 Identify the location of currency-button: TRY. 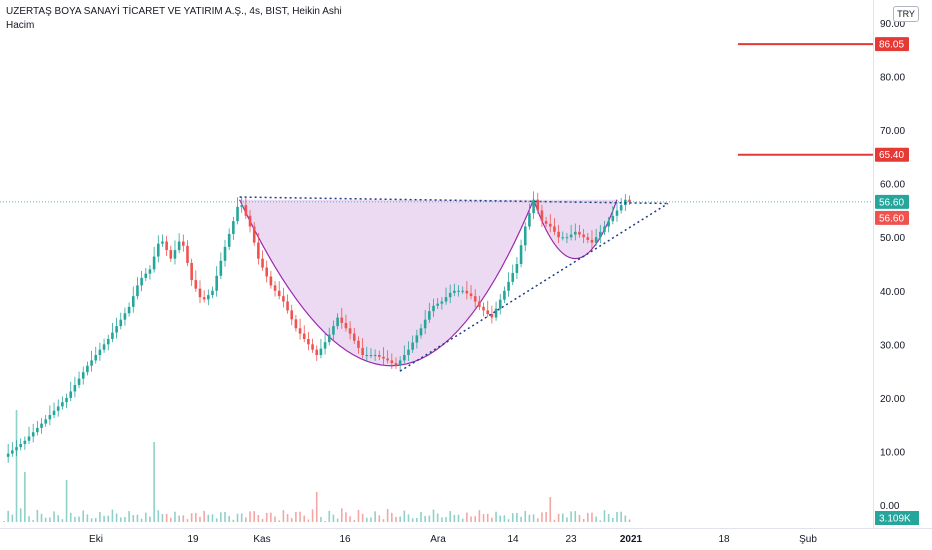
(906, 14).